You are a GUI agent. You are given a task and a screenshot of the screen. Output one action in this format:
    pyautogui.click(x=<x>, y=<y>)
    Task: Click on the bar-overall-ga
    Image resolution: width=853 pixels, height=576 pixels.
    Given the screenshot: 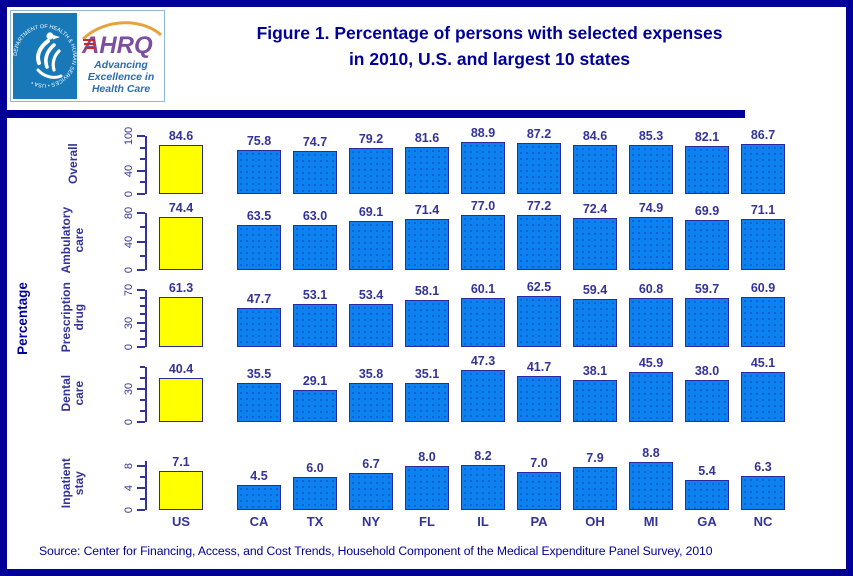 What is the action you would take?
    pyautogui.click(x=707, y=170)
    